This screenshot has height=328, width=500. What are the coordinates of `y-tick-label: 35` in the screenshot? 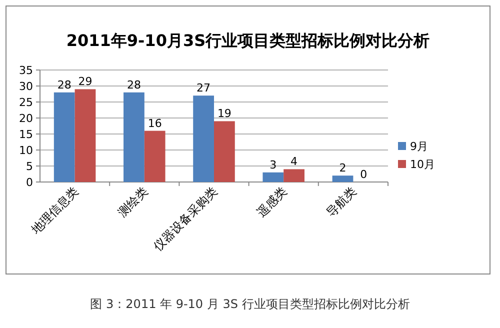 It's located at (26, 70).